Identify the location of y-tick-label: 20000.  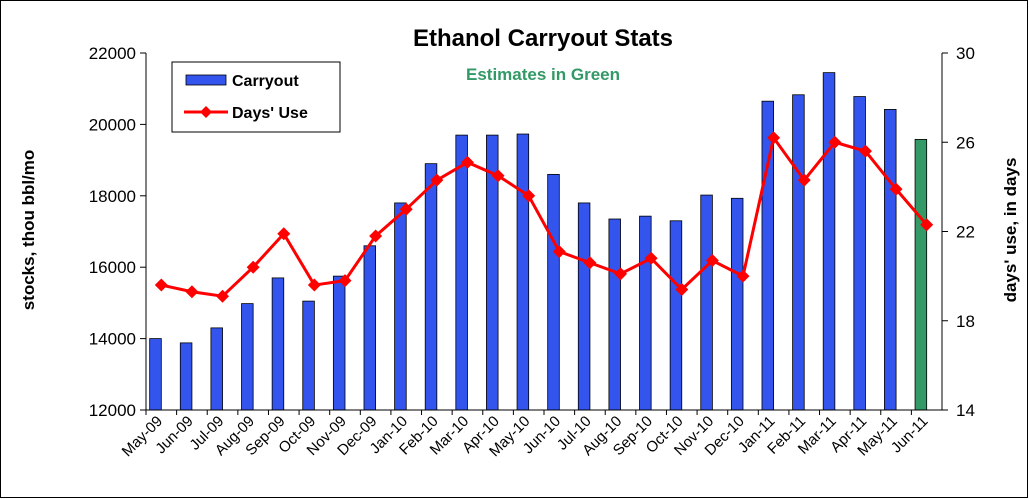
(112, 124).